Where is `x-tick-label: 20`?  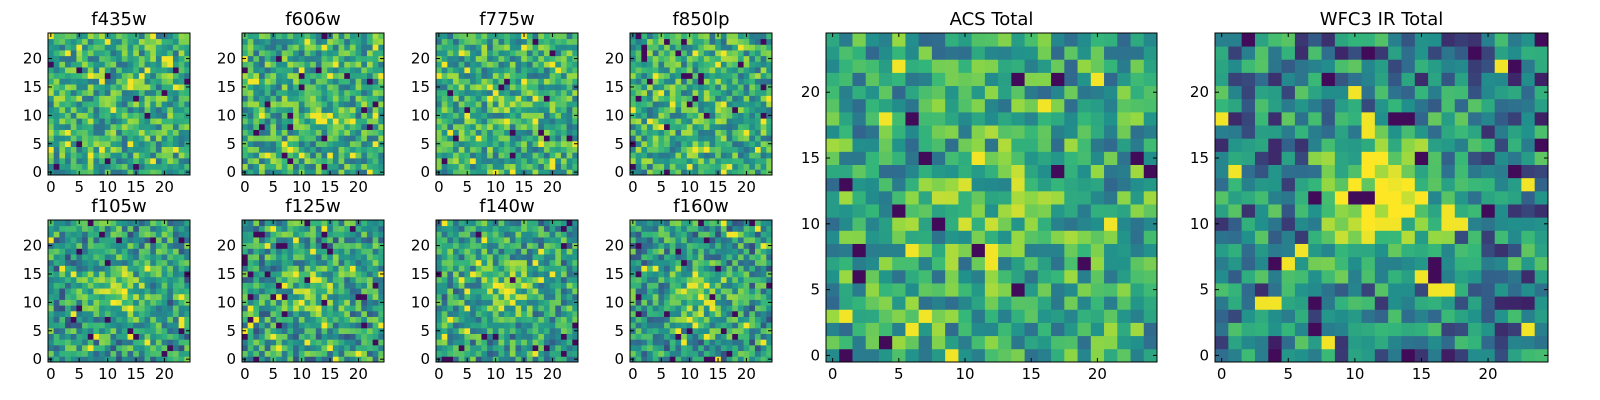
x-tick-label: 20 is located at coordinates (164, 187).